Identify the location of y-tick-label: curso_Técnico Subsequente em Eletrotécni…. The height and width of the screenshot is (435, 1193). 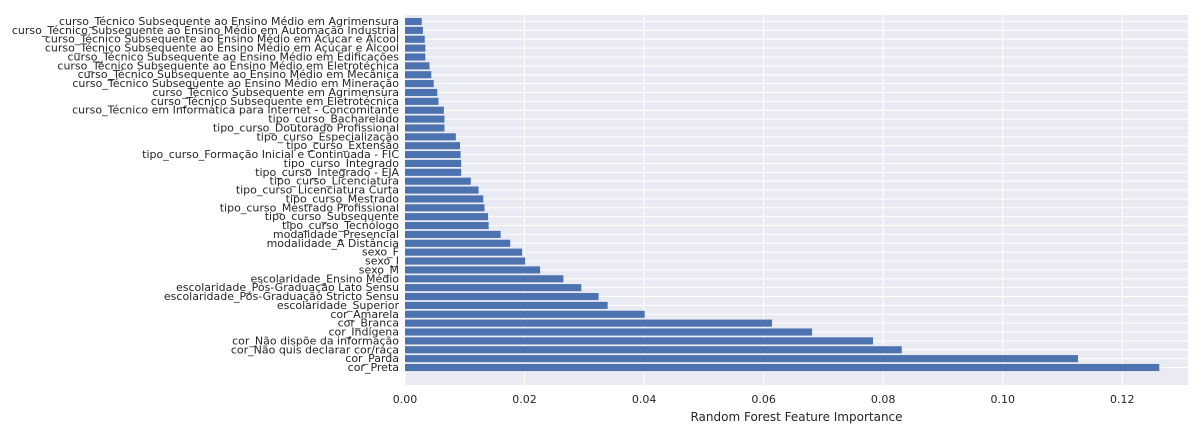
(275, 101).